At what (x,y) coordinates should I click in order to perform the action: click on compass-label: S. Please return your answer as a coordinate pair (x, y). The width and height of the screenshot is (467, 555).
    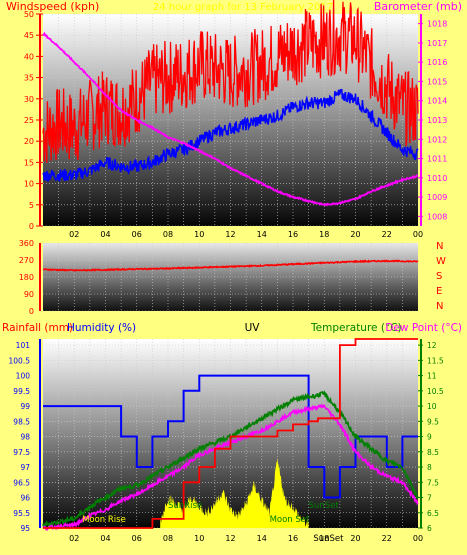
    Looking at the image, I should click on (439, 276).